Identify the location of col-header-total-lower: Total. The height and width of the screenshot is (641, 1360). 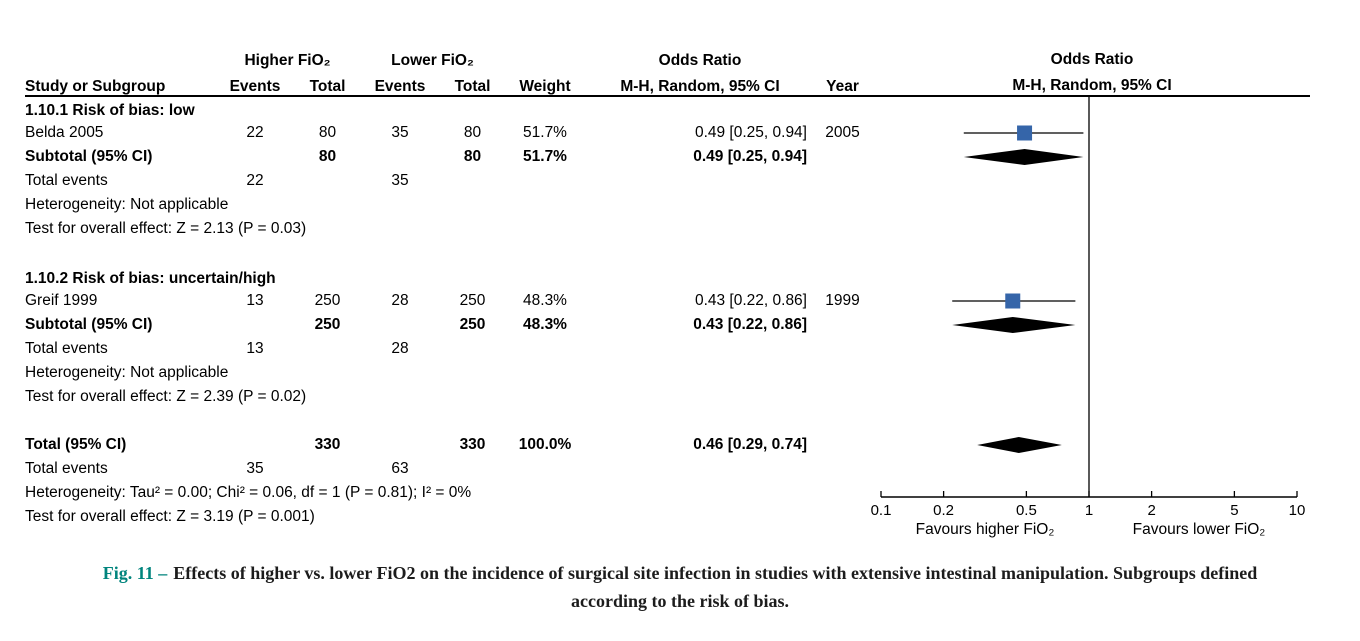
(472, 86).